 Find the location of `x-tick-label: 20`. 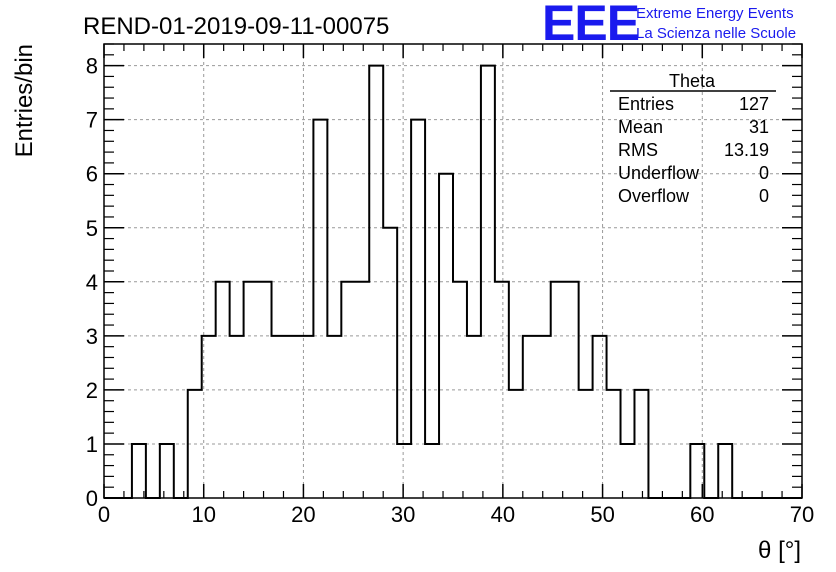

x-tick-label: 20 is located at coordinates (303, 514).